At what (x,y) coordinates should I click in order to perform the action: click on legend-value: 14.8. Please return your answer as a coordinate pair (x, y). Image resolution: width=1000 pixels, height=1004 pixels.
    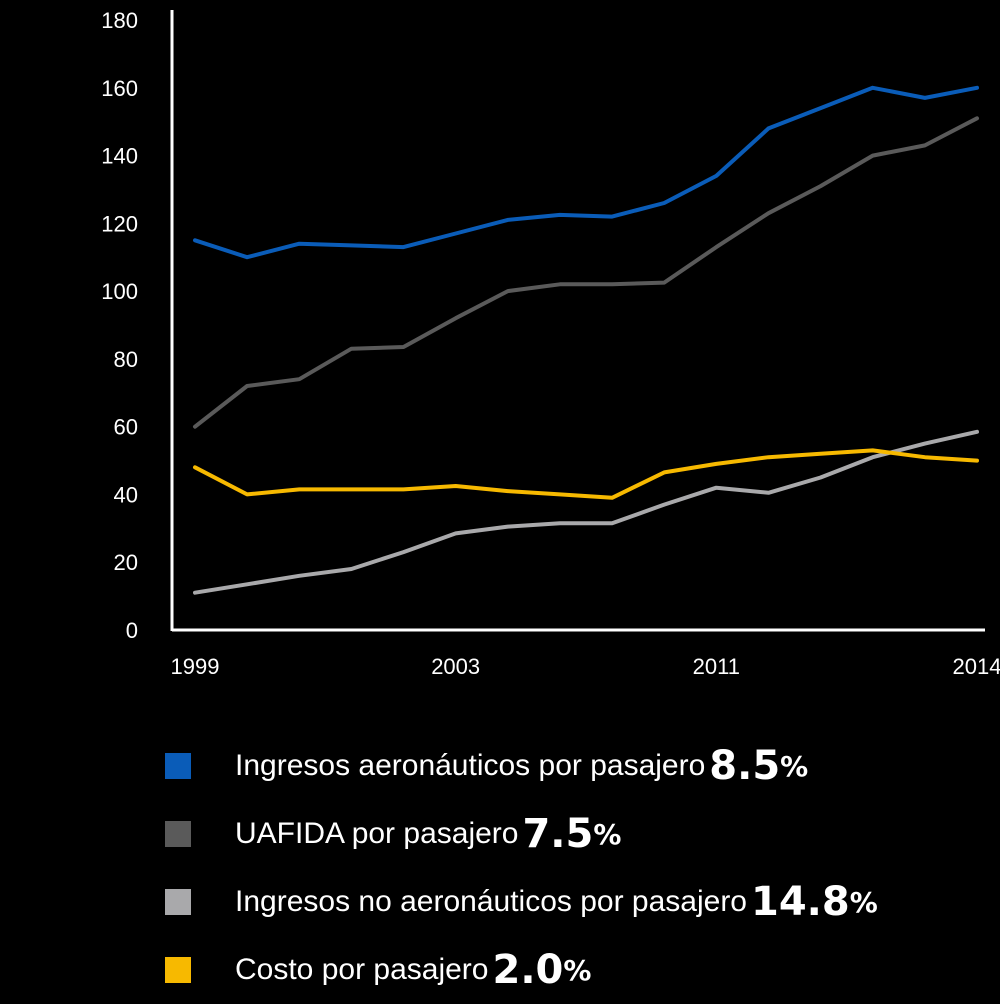
    Looking at the image, I should click on (800, 902).